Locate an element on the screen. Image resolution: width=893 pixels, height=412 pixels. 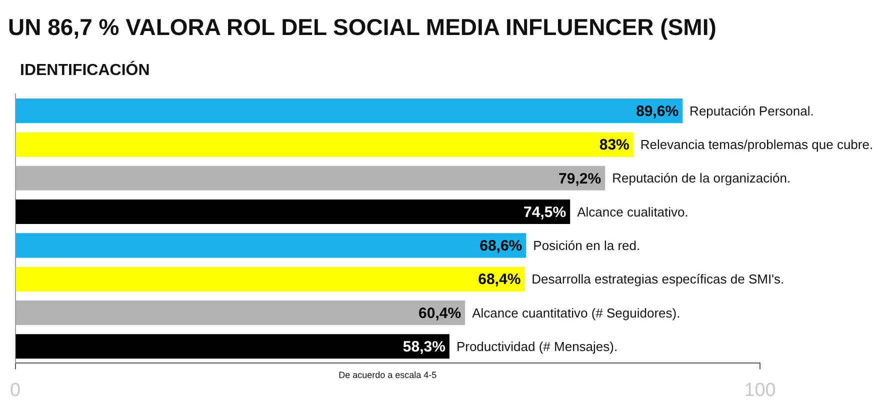
chart-subtitle: IDENTIFICACIÓN is located at coordinates (85, 71).